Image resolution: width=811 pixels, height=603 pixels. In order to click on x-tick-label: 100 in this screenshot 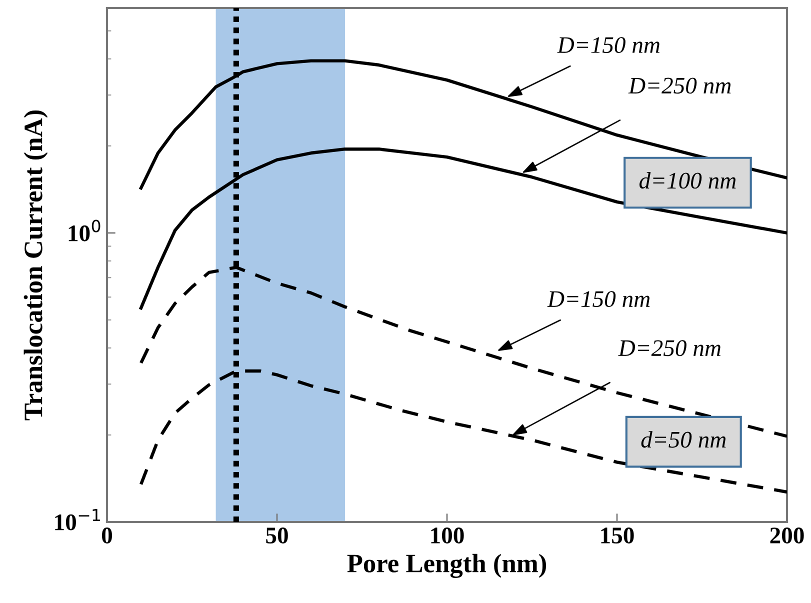, I will do `click(447, 536)`.